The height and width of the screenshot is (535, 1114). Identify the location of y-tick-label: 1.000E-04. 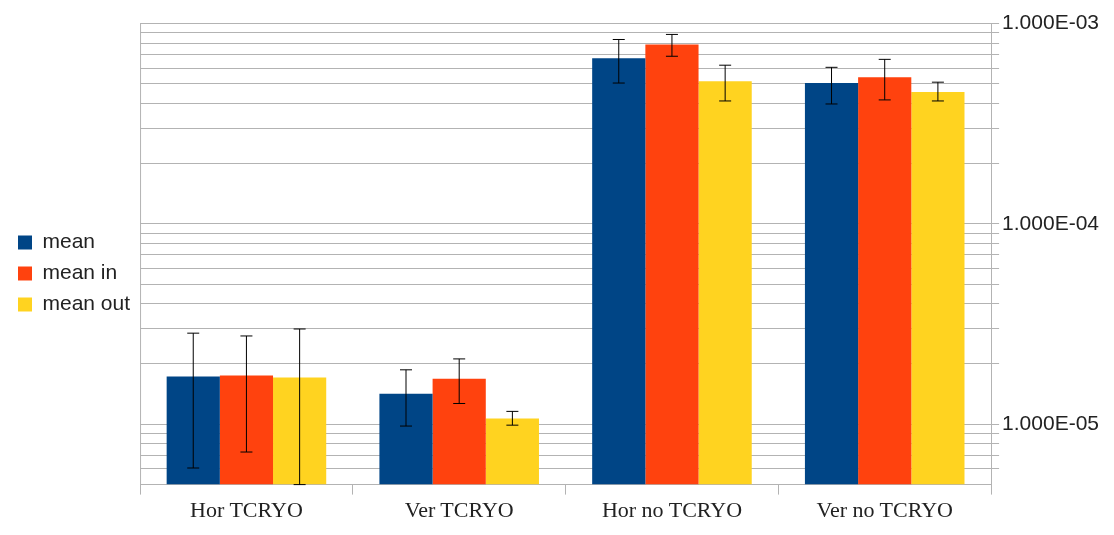
(1051, 222).